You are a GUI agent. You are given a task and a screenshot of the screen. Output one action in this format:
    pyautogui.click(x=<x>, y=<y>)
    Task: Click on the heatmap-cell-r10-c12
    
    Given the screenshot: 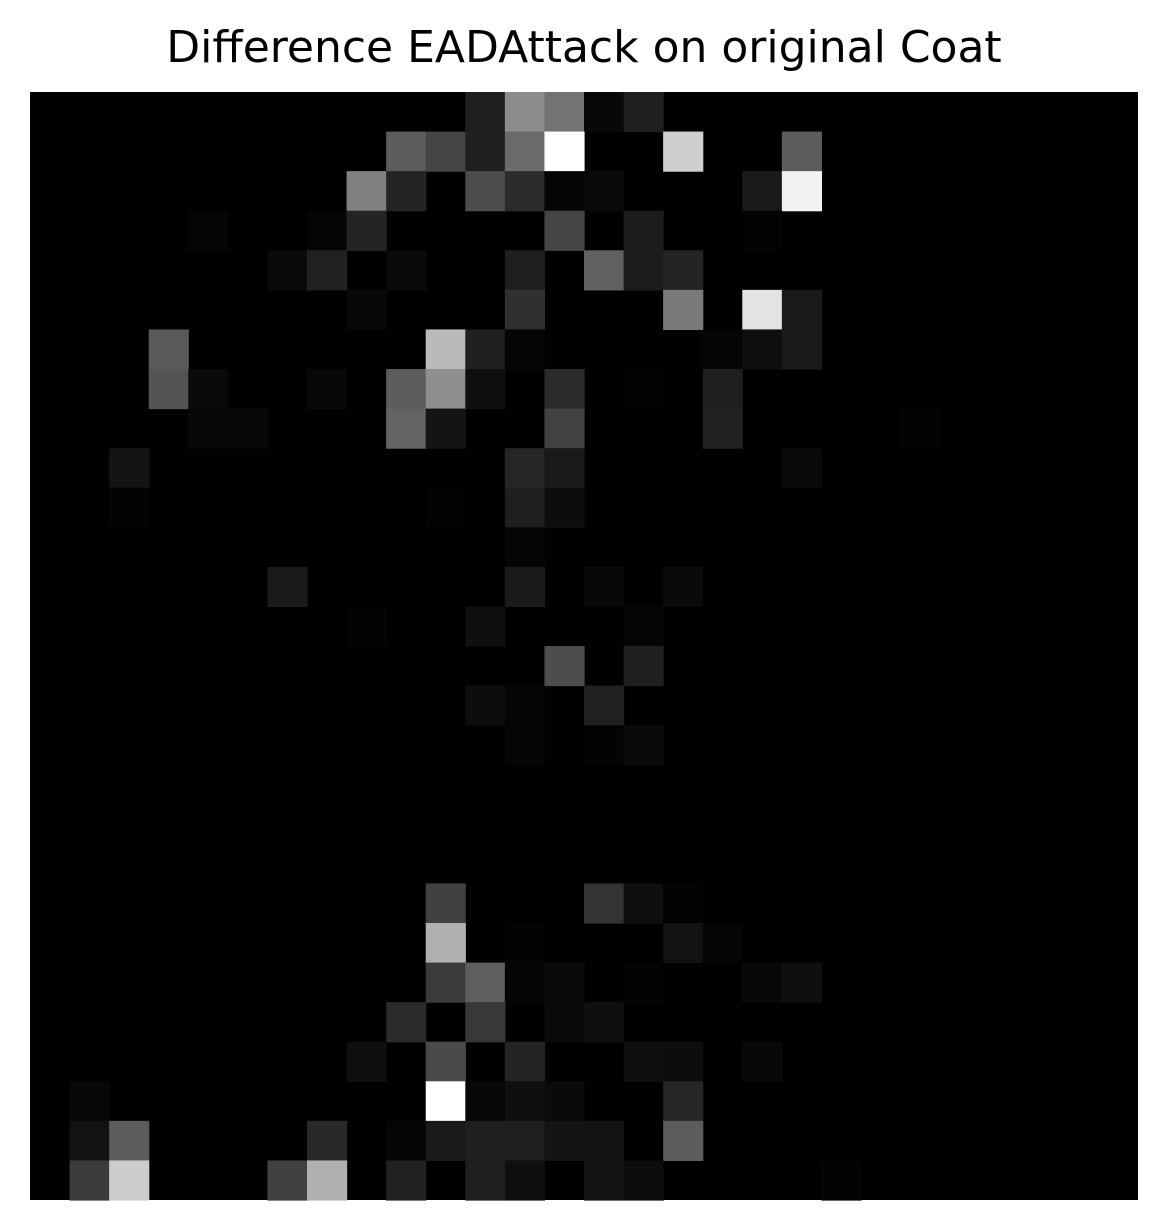 What is the action you would take?
    pyautogui.click(x=525, y=507)
    